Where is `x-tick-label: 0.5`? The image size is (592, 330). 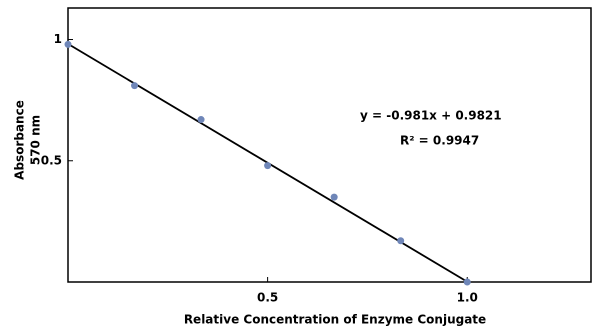 x-tick-label: 0.5 is located at coordinates (267, 298).